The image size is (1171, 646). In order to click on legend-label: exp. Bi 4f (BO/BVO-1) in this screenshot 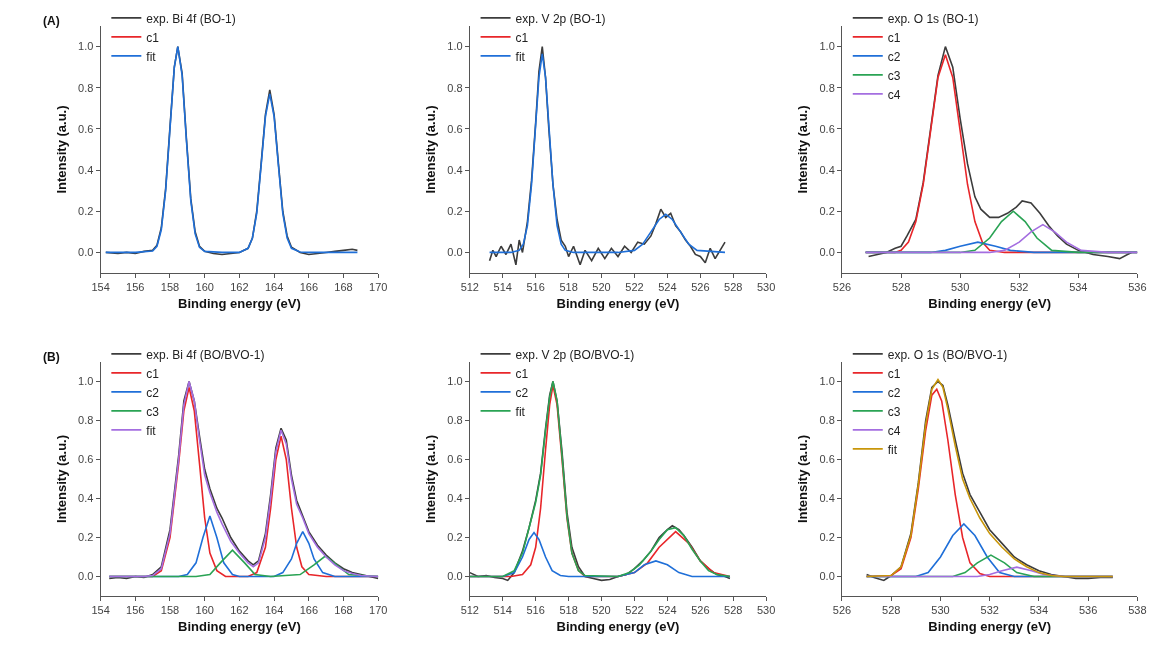, I will do `click(205, 354)`.